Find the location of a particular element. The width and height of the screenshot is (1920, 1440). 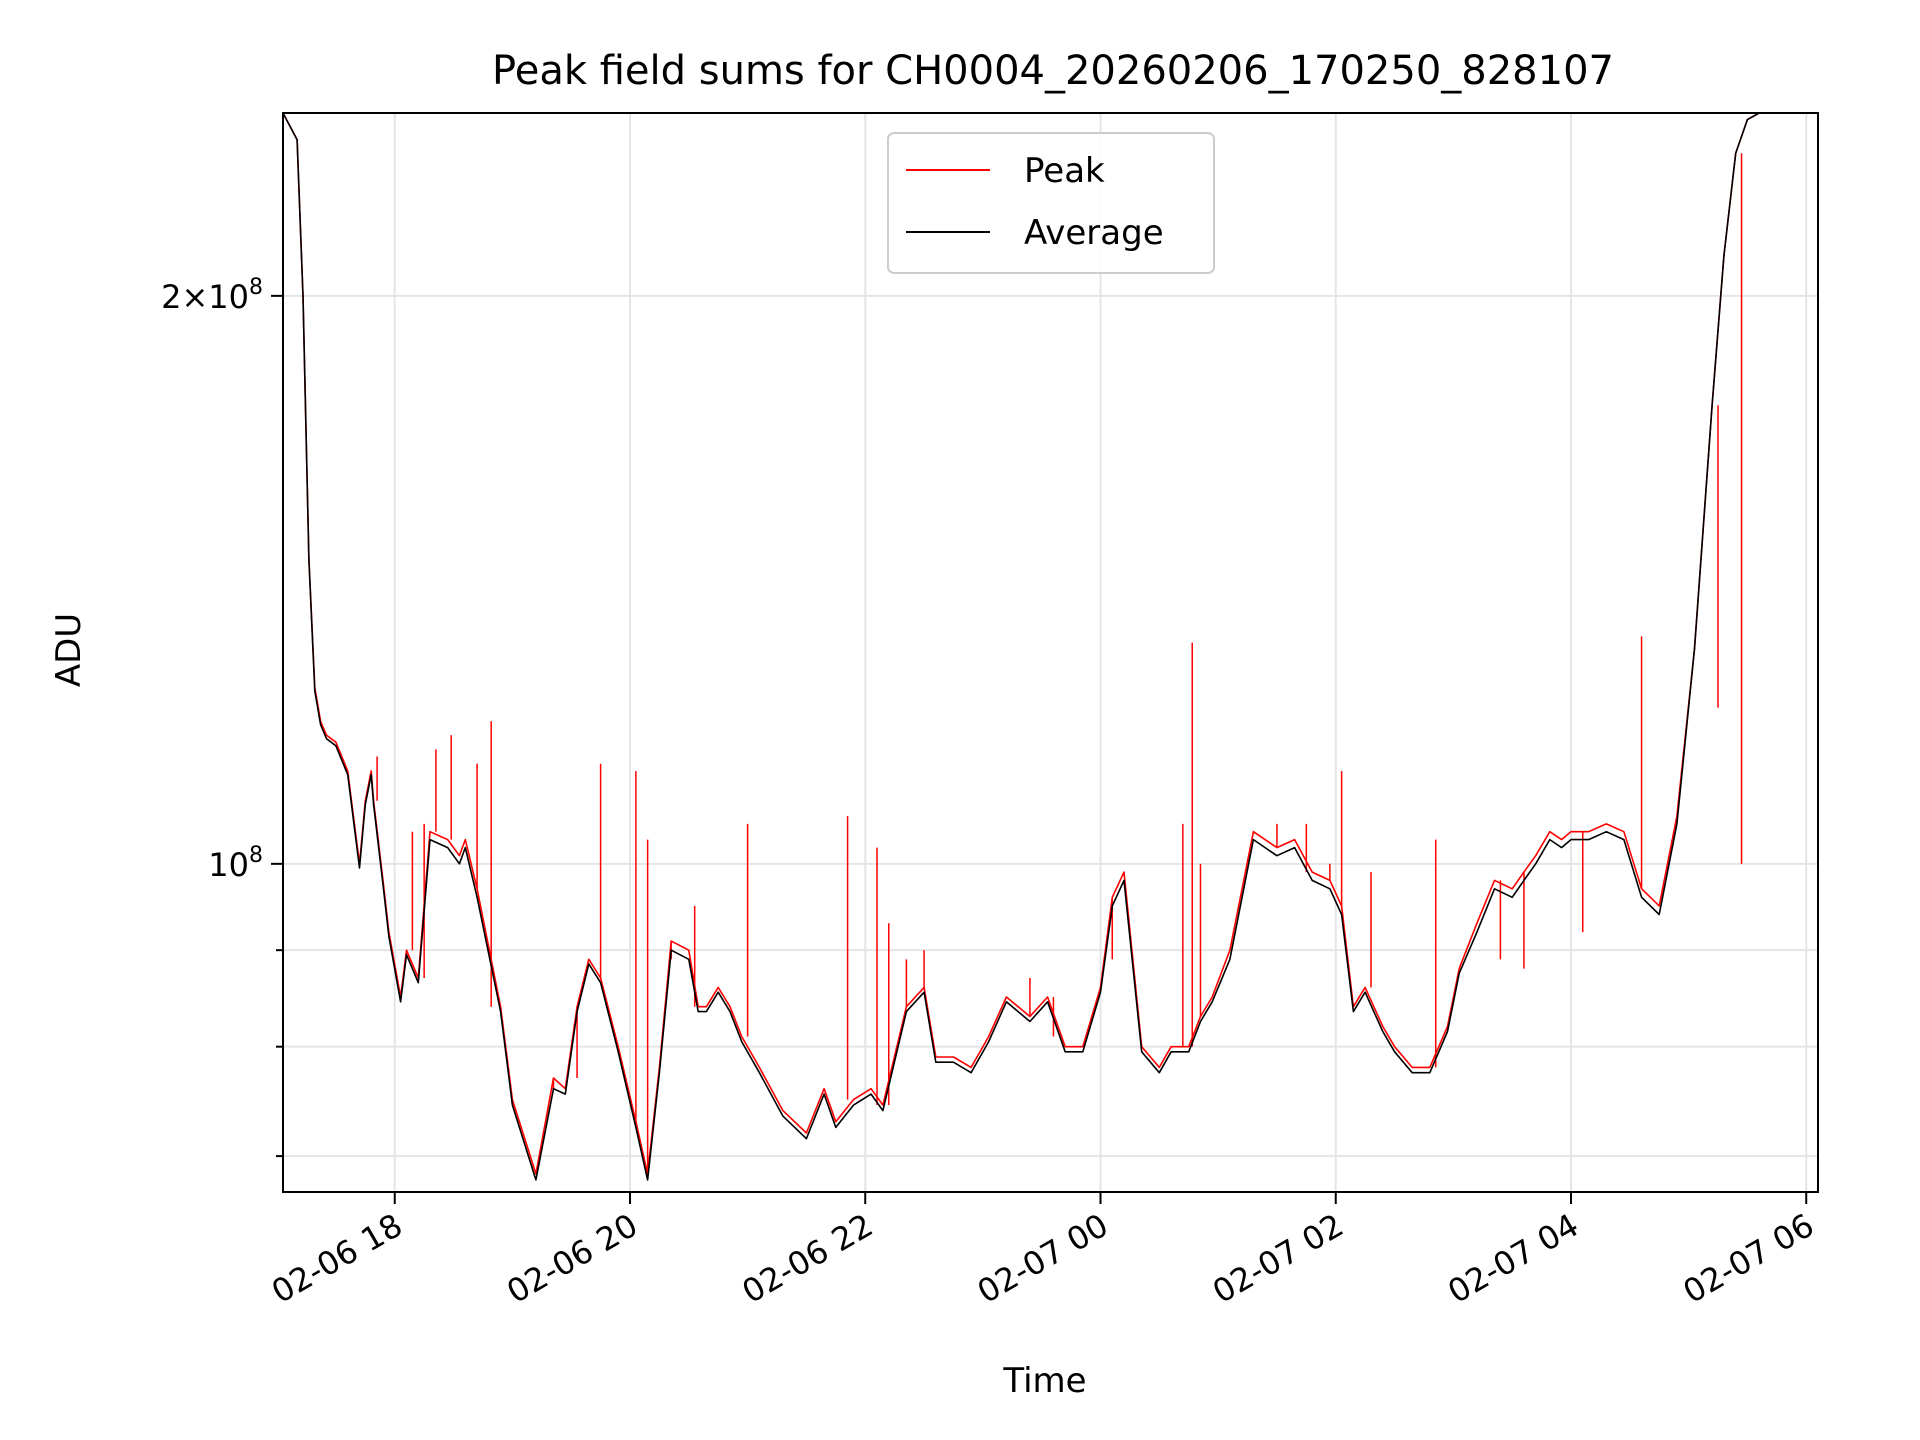

legend-box is located at coordinates (1051, 203).